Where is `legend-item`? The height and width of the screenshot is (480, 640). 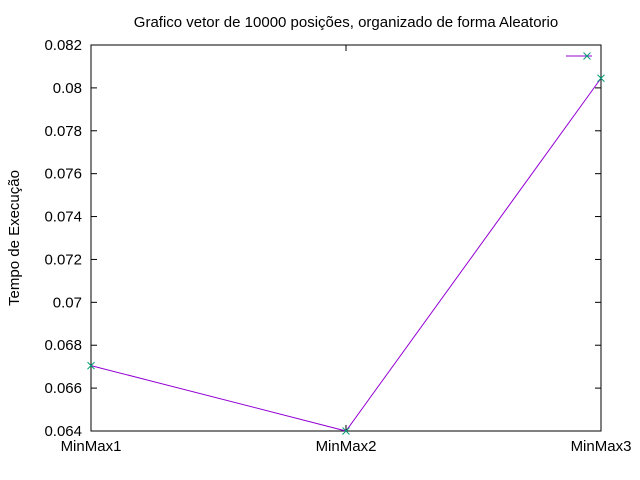 legend-item is located at coordinates (579, 56).